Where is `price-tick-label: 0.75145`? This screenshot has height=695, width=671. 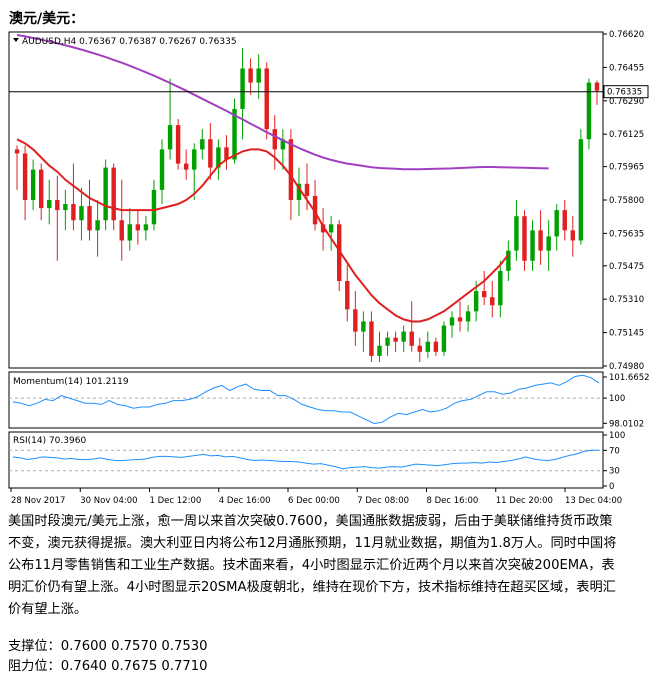 price-tick-label: 0.75145 is located at coordinates (626, 334).